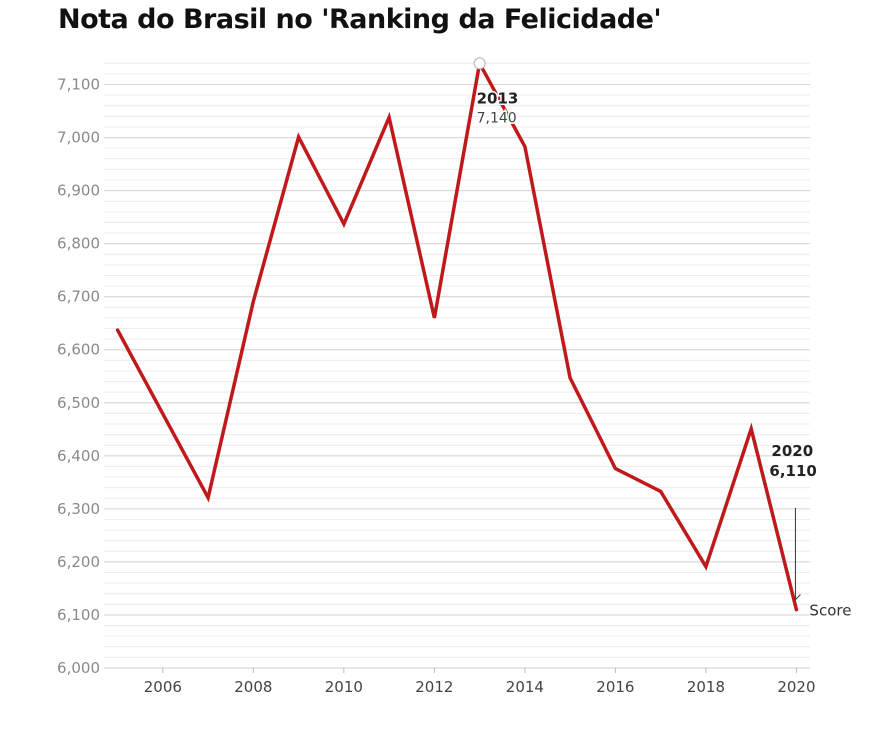 This screenshot has height=733, width=893. I want to click on x-tick-label: 2008, so click(253, 687).